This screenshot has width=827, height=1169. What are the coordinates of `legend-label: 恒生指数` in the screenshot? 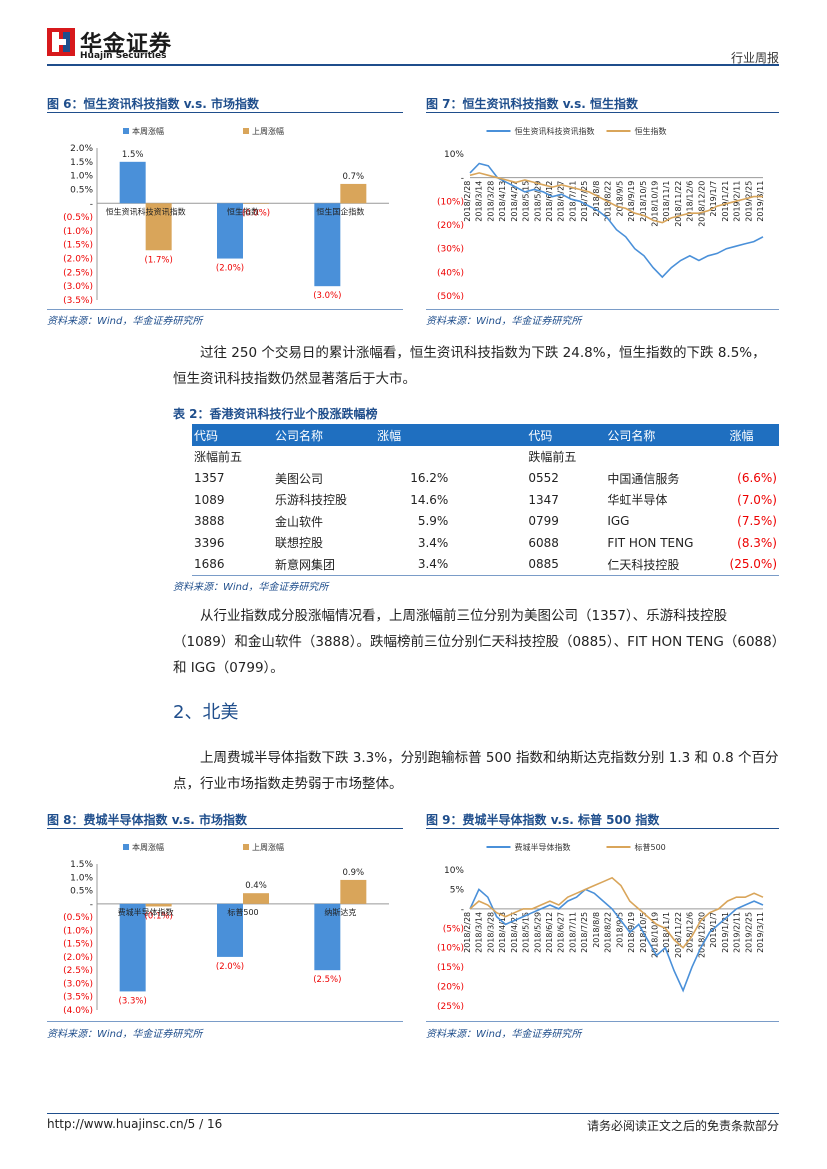 It's located at (651, 131).